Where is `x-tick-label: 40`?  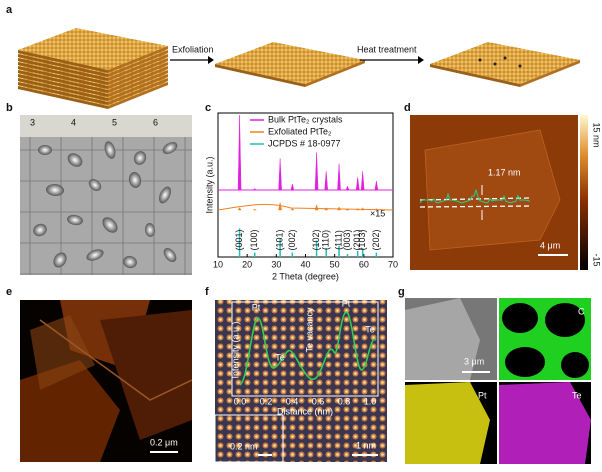 x-tick-label: 40 is located at coordinates (305, 264).